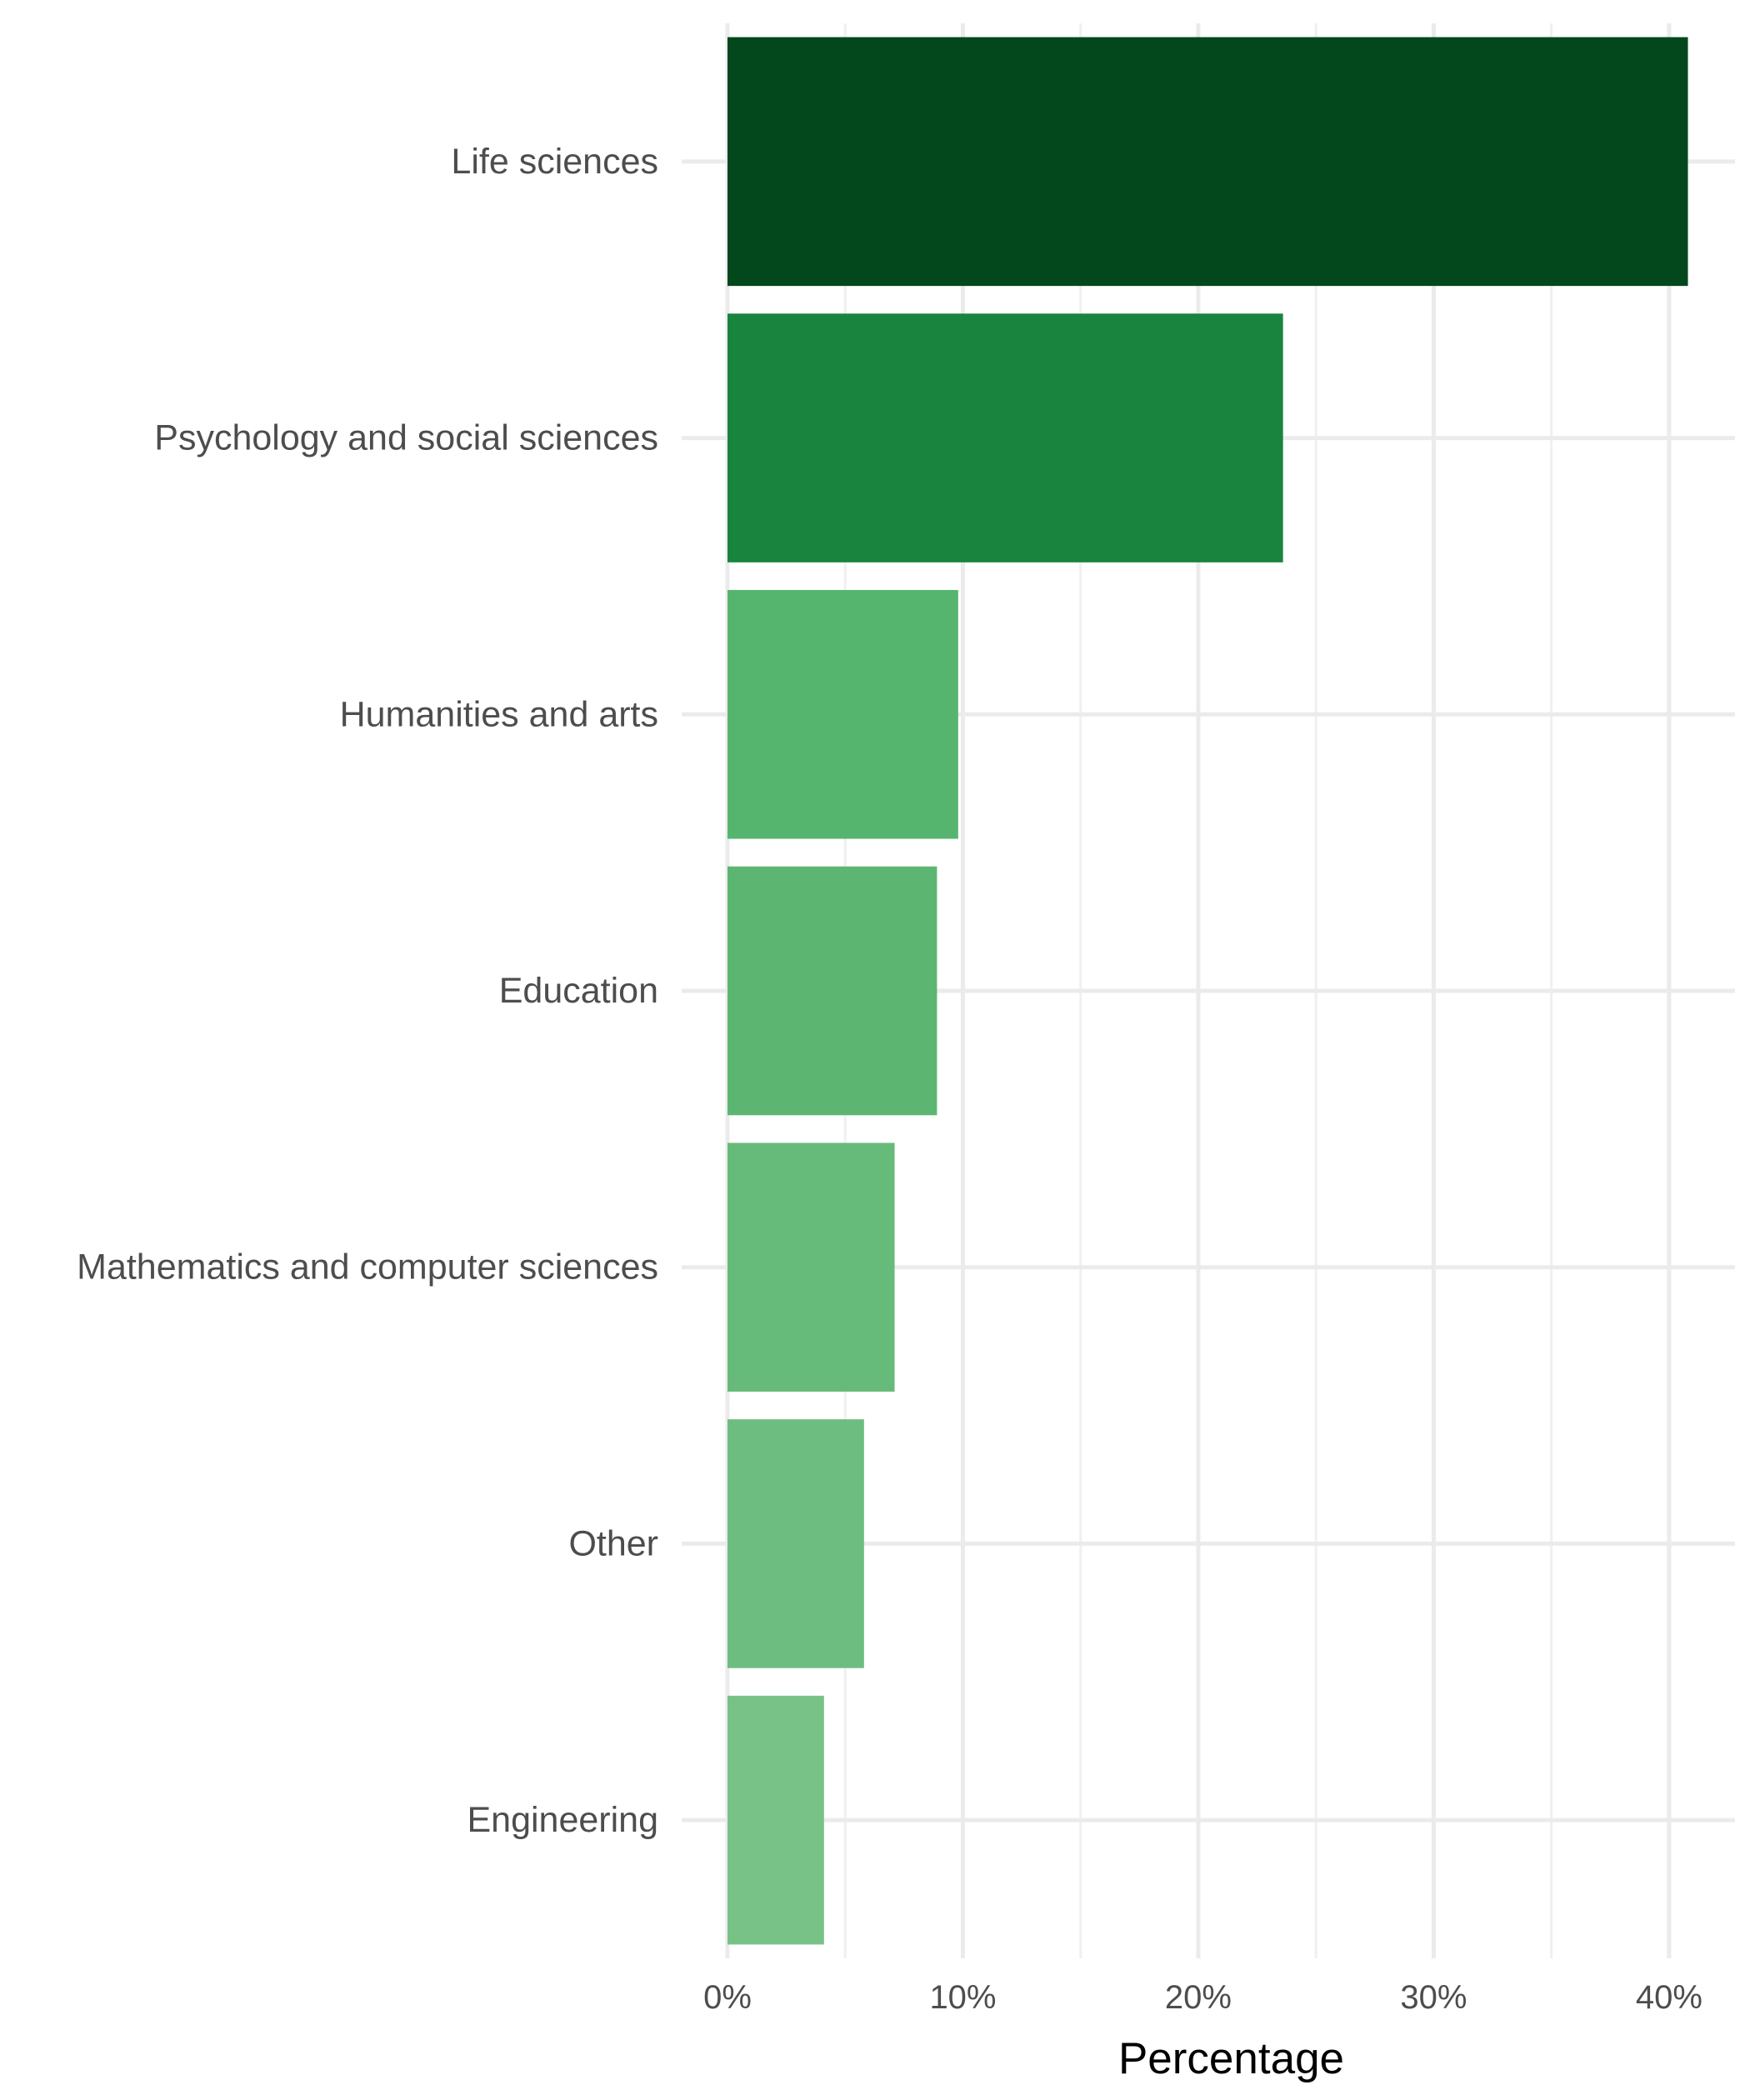 The height and width of the screenshot is (2100, 1750). What do you see at coordinates (367, 1268) in the screenshot?
I see `category-label: Mathematics and computer sciences` at bounding box center [367, 1268].